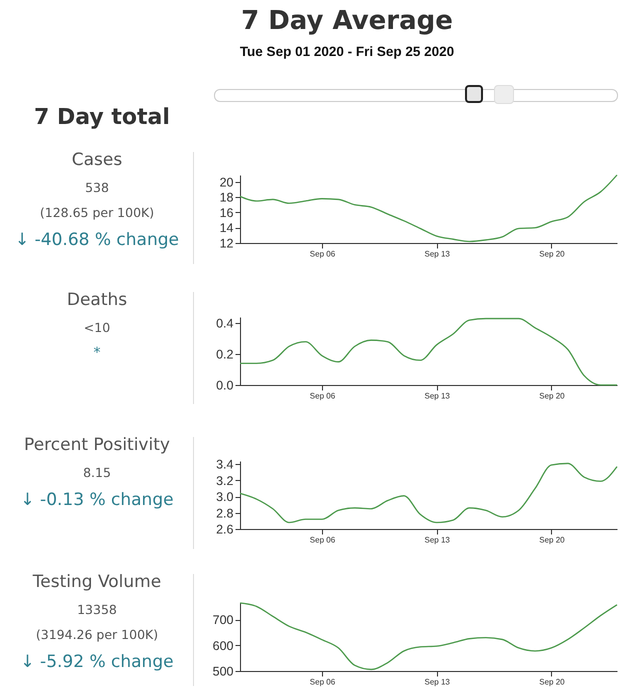  I want to click on text: (3194.26 per 100K), so click(97, 634).